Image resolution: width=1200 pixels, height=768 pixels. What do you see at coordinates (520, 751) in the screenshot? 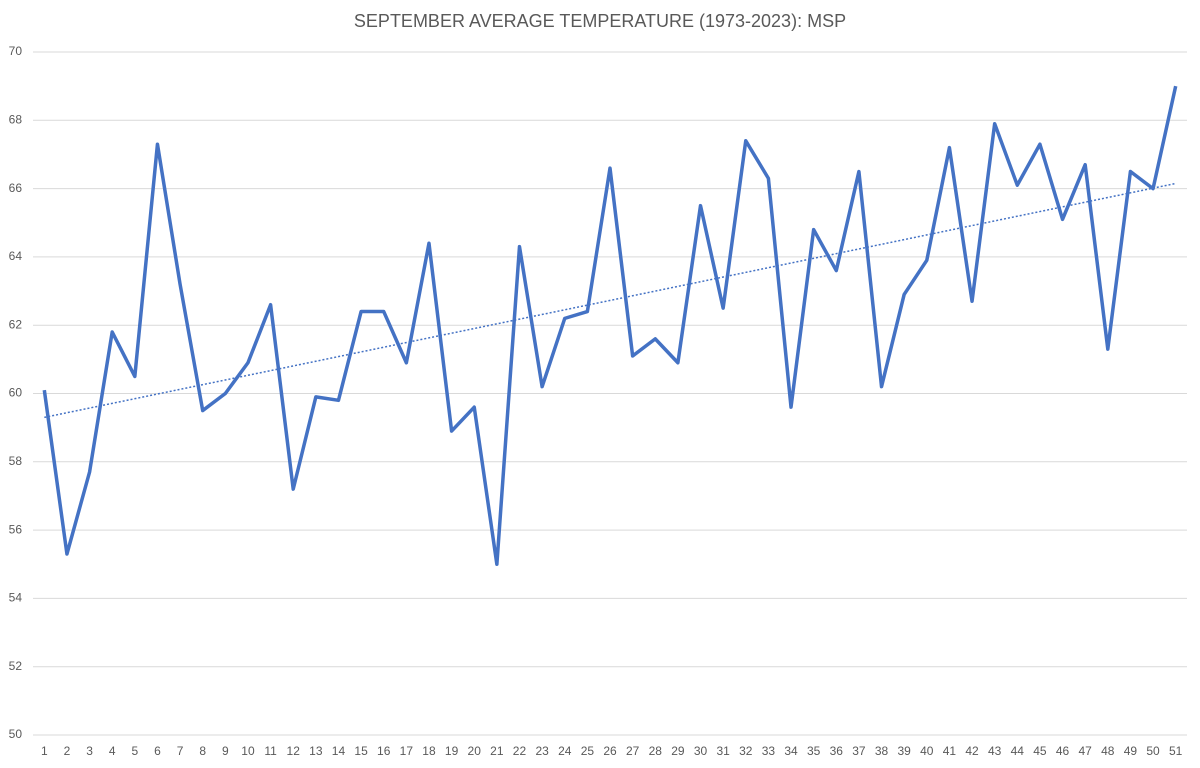
I see `x-tick-label: 22` at bounding box center [520, 751].